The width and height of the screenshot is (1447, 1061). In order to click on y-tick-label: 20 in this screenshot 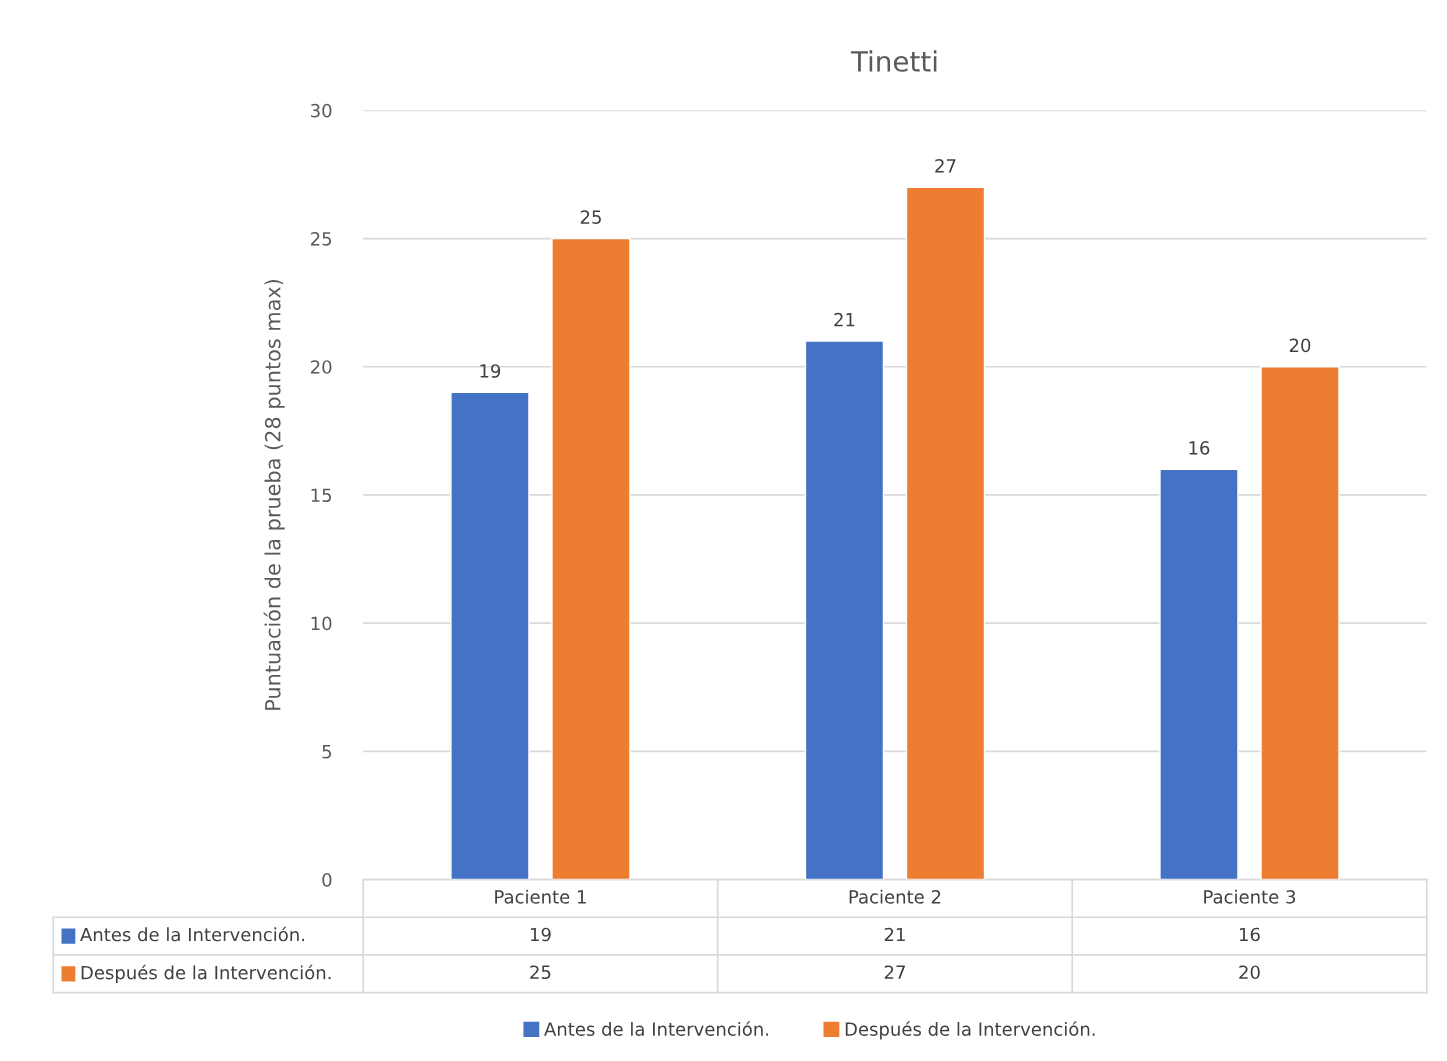, I will do `click(321, 367)`.